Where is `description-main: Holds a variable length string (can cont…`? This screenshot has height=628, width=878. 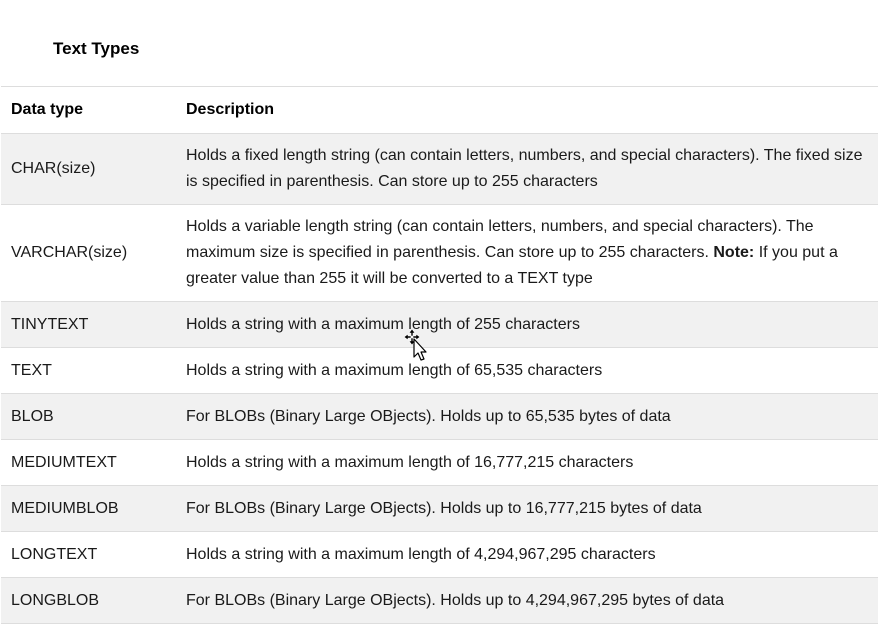 description-main: Holds a variable length string (can cont… is located at coordinates (500, 239).